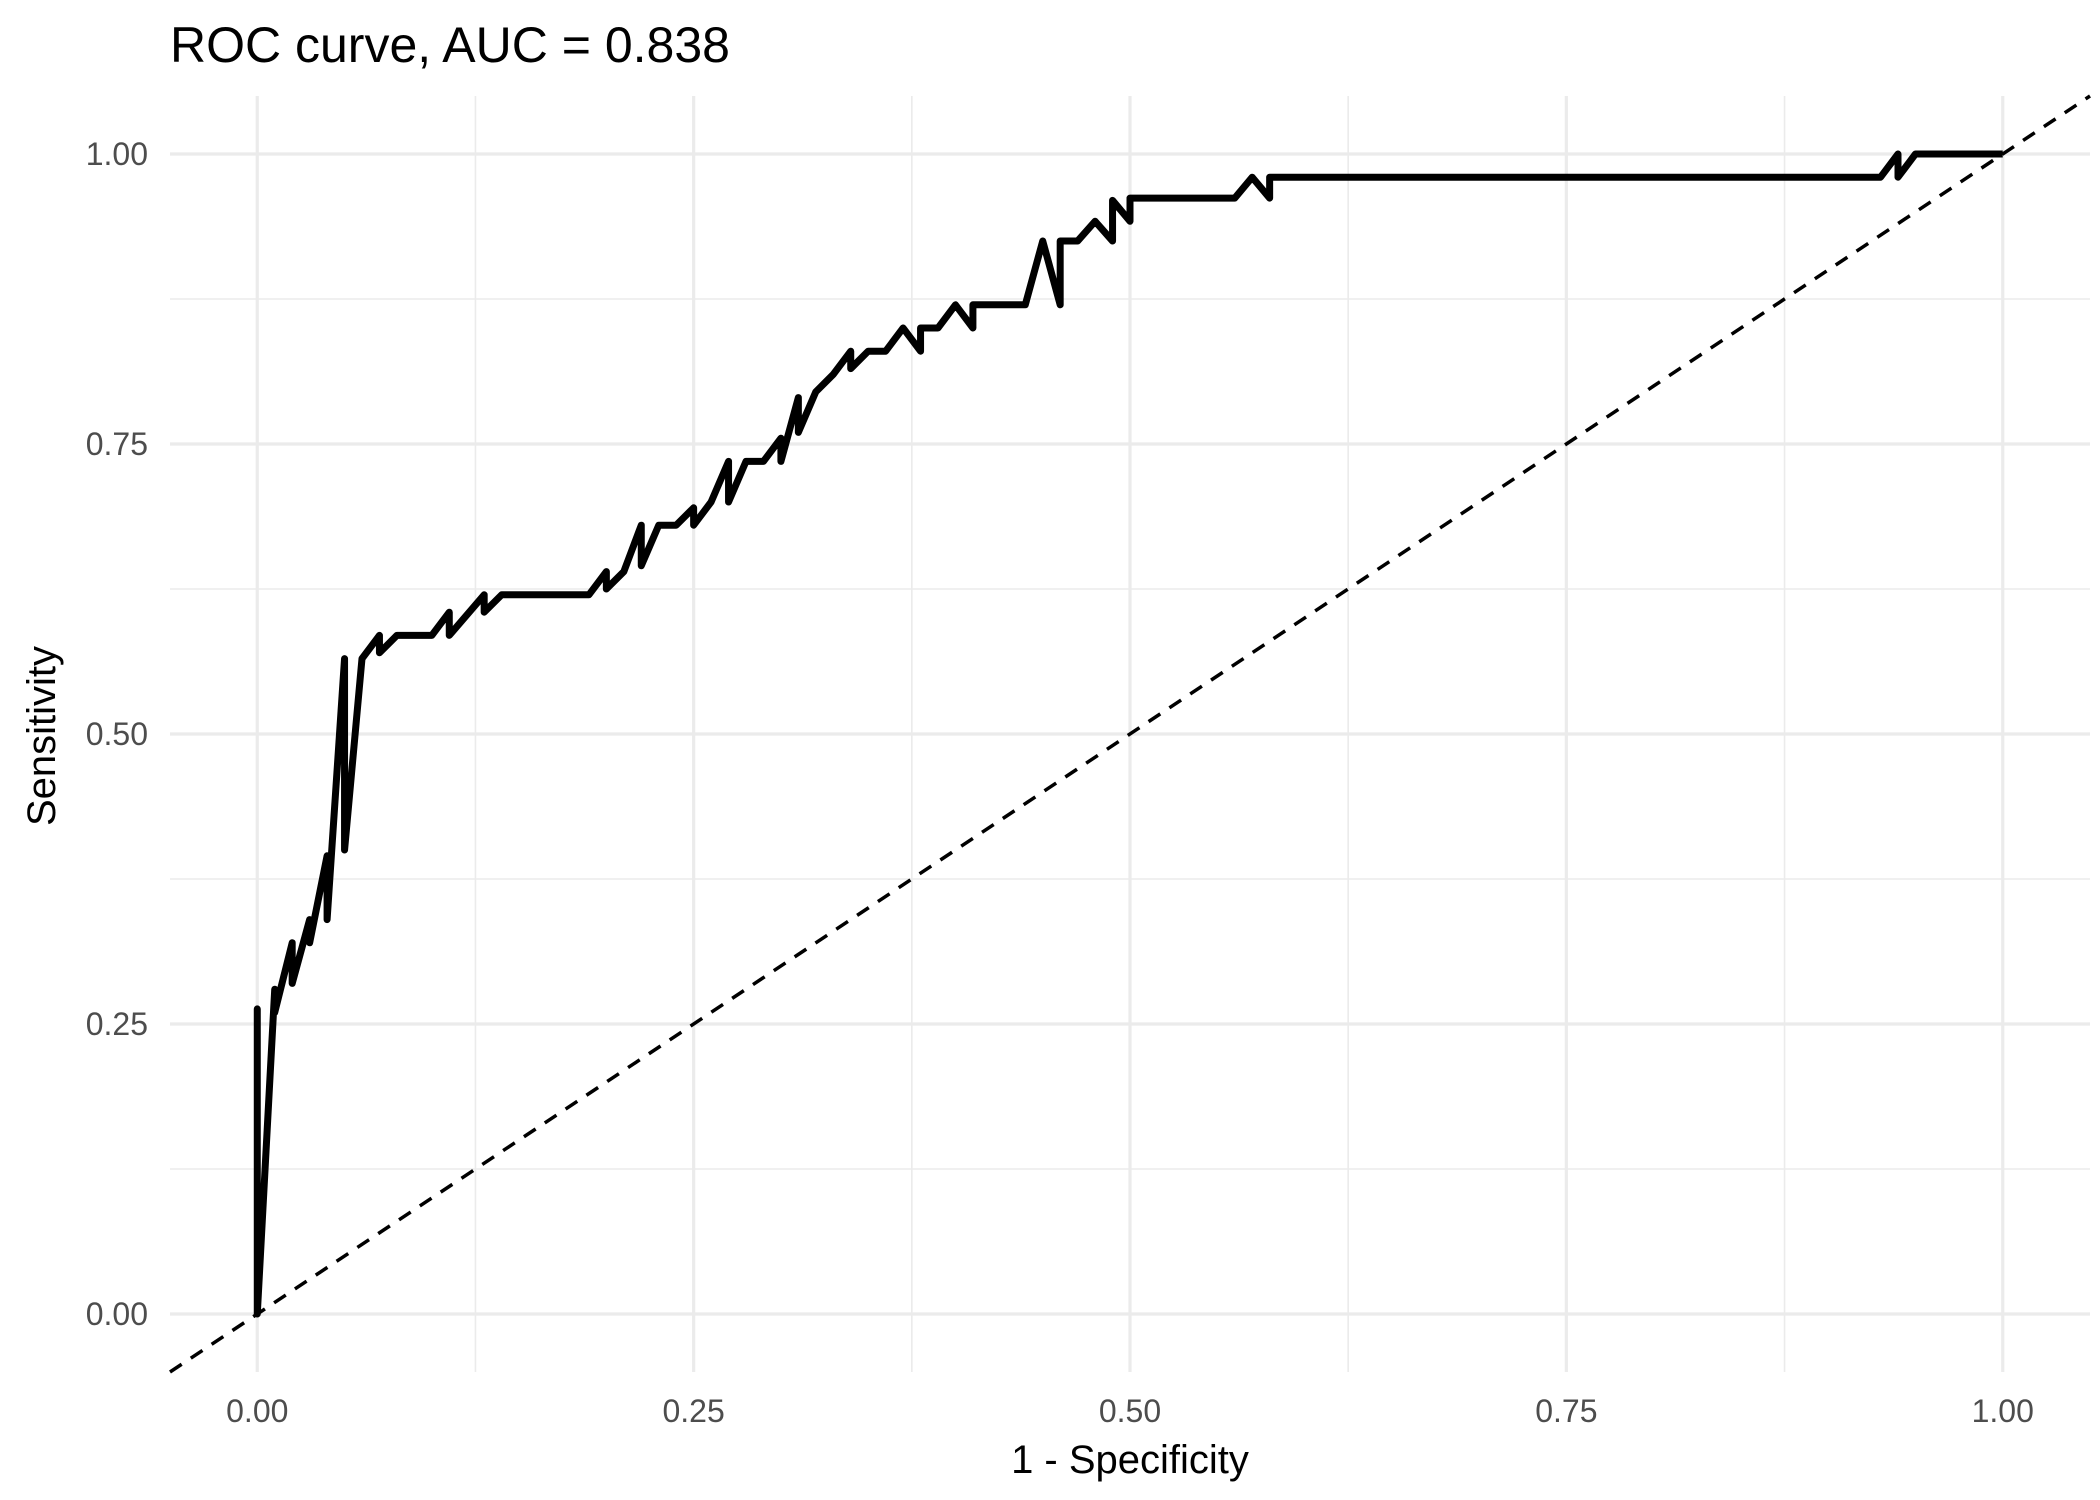  Describe the element at coordinates (257, 1411) in the screenshot. I see `x-tick-label: 0.00` at that location.